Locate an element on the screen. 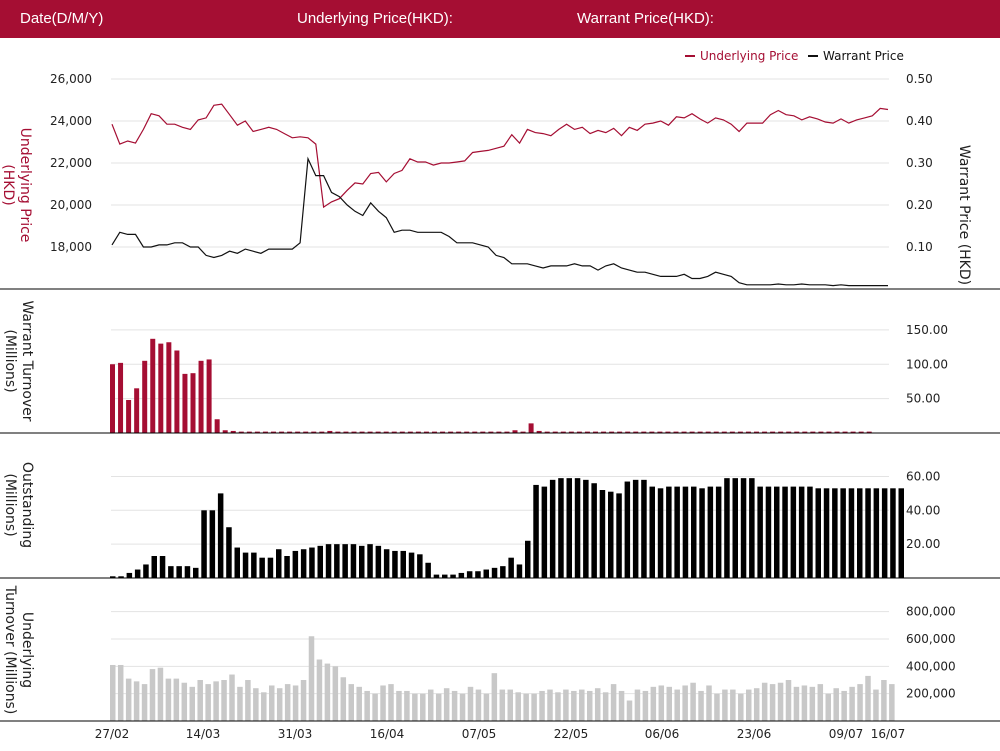 The width and height of the screenshot is (1000, 751). x-tick-label: 23/06 is located at coordinates (754, 734).